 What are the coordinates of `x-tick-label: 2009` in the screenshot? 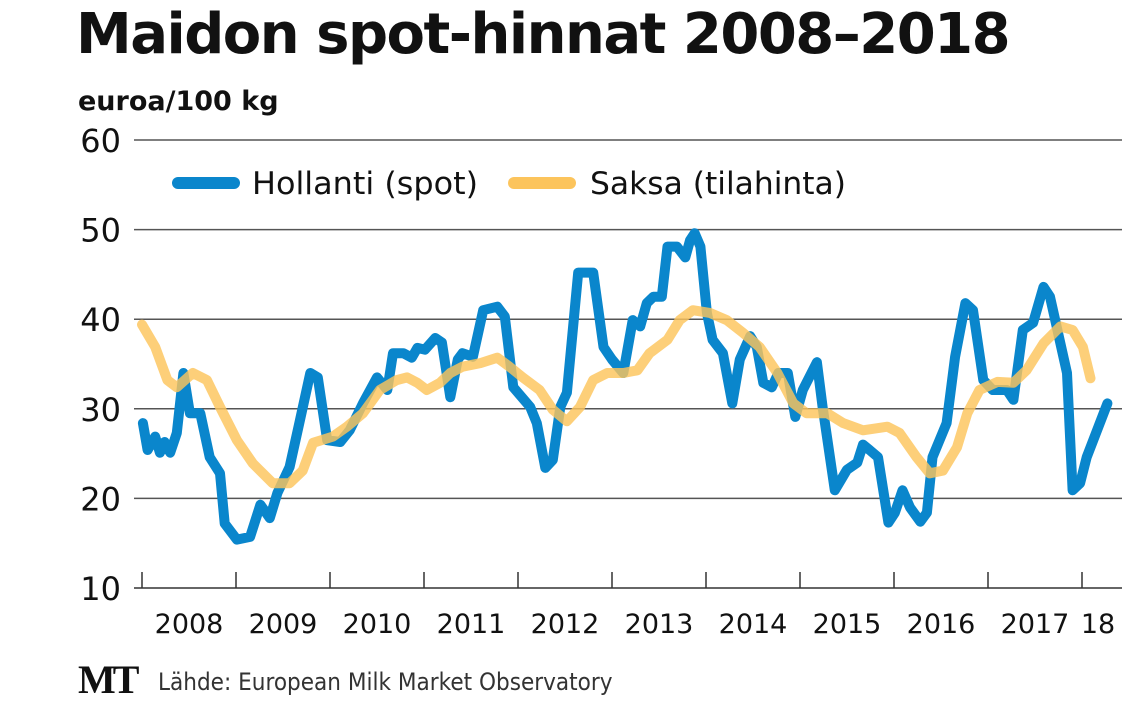 It's located at (283, 624).